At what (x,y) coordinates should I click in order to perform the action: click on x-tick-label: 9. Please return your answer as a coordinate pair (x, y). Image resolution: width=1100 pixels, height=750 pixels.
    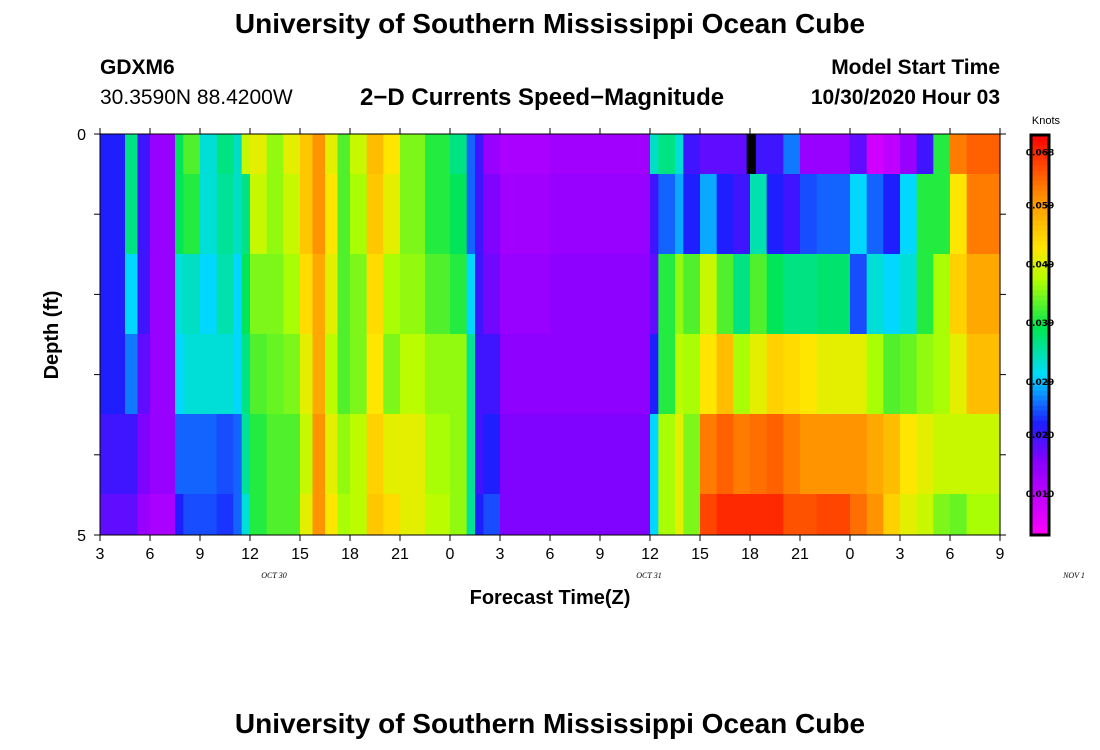
    Looking at the image, I should click on (200, 554).